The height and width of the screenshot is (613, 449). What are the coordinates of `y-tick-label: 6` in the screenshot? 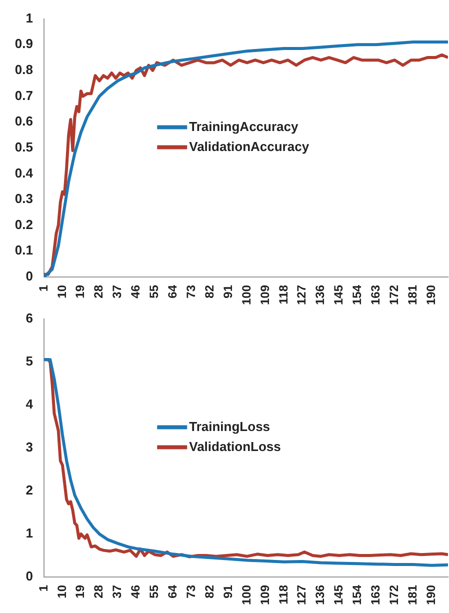 It's located at (29, 318).